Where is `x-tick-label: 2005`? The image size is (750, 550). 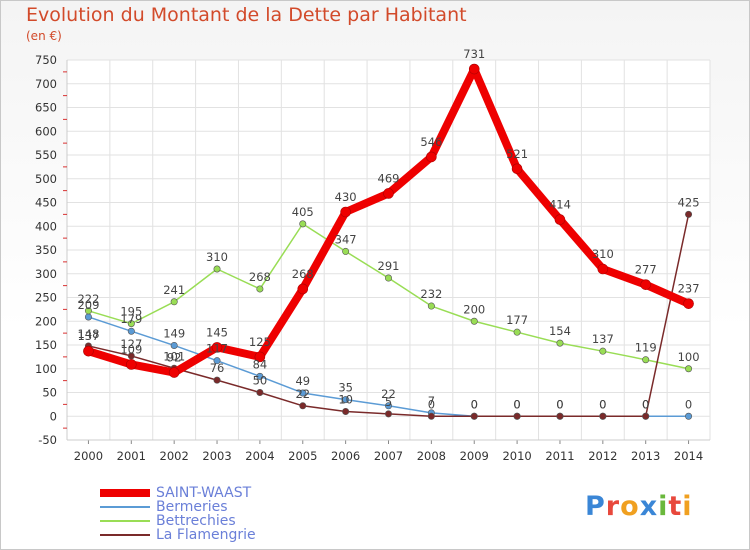
x-tick-label: 2005 is located at coordinates (302, 456).